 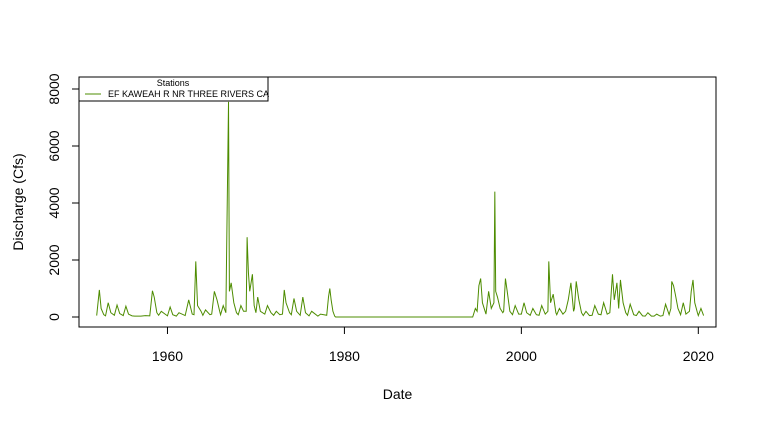 What do you see at coordinates (54, 202) in the screenshot?
I see `y-tick-label: 4000` at bounding box center [54, 202].